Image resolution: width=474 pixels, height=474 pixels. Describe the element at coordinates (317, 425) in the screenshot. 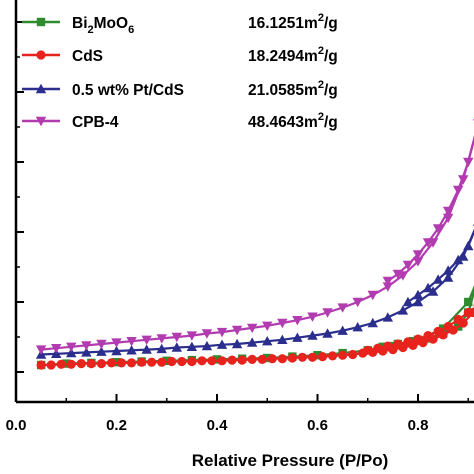

I see `x-tick-label: 0.6` at that location.